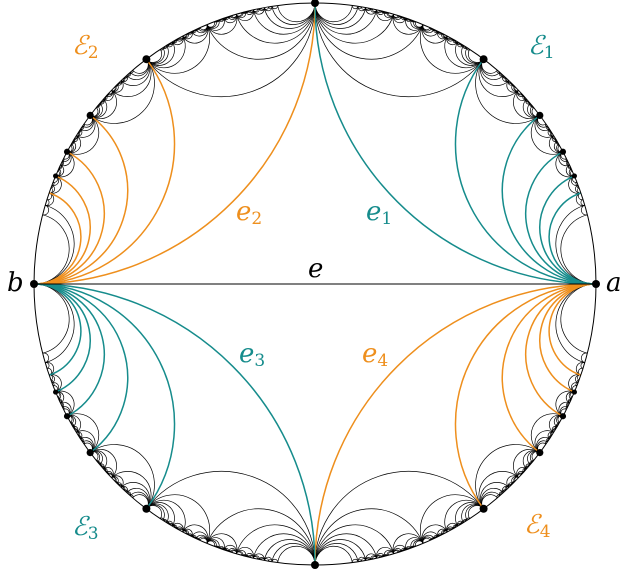 The image size is (621, 571). What do you see at coordinates (85, 47) in the screenshot?
I see `label-script-e2: ℰ2` at bounding box center [85, 47].